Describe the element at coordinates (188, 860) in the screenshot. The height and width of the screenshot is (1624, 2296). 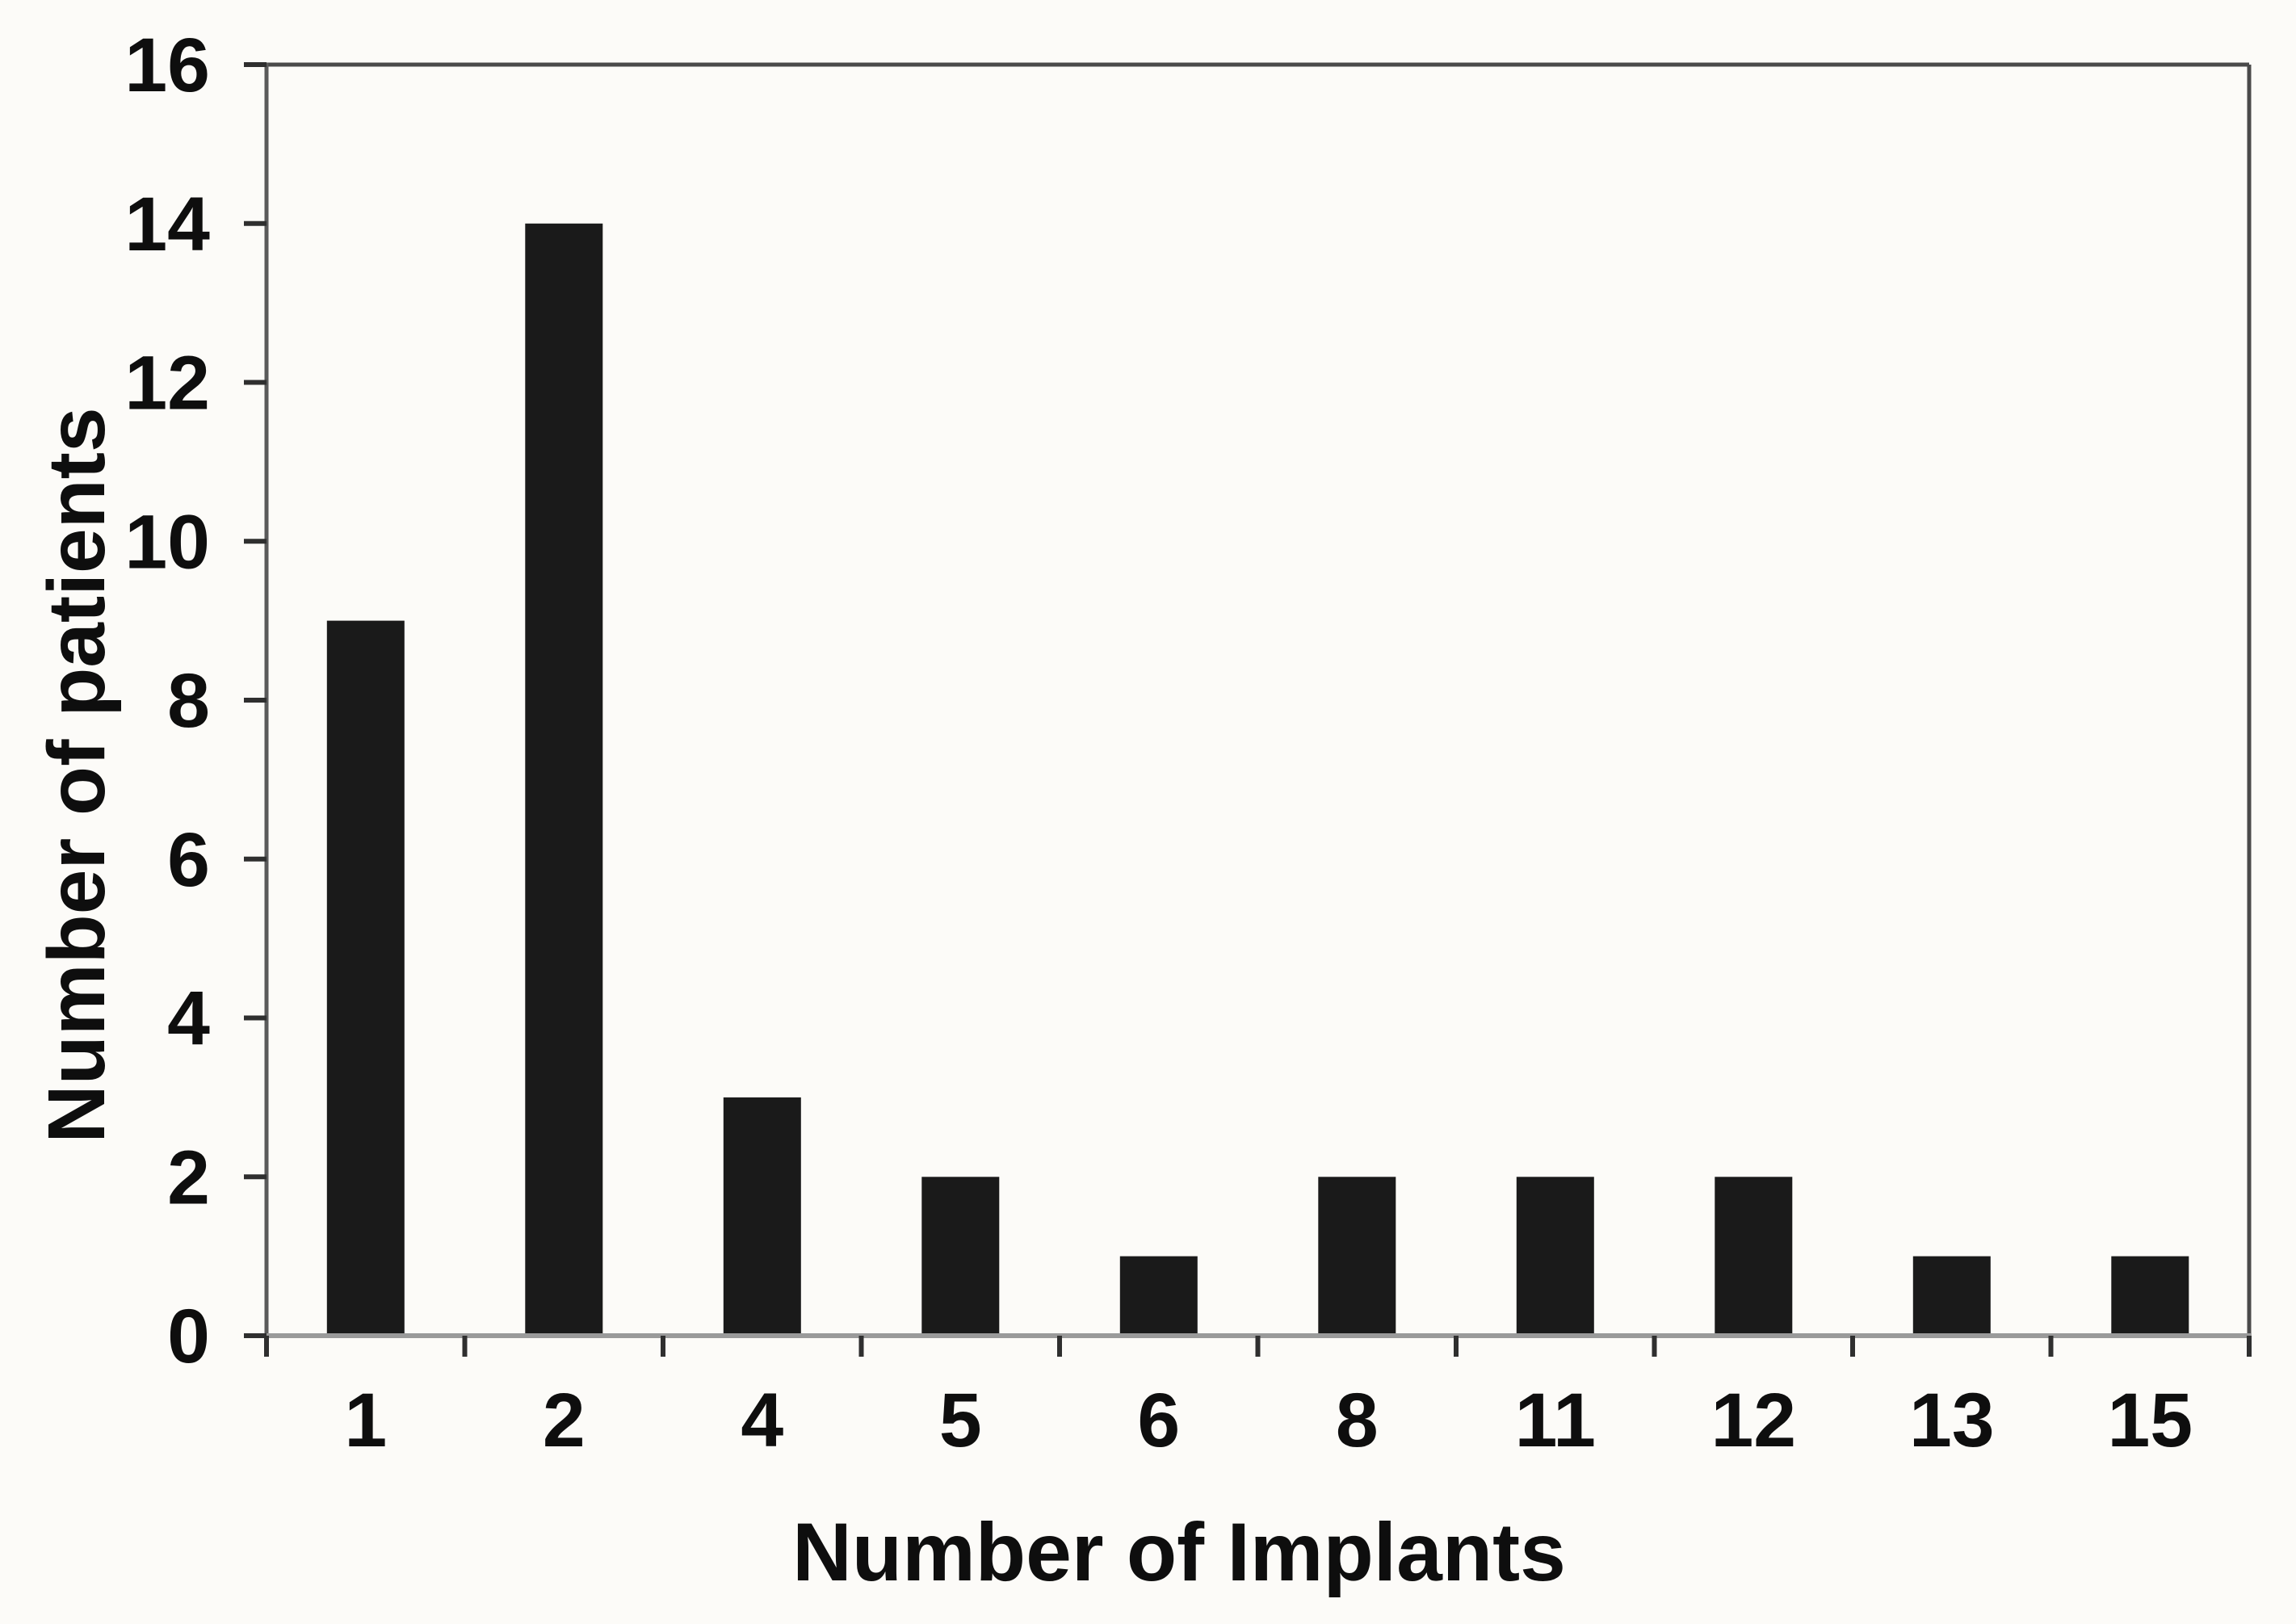
I see `y-tick-label: 6` at that location.